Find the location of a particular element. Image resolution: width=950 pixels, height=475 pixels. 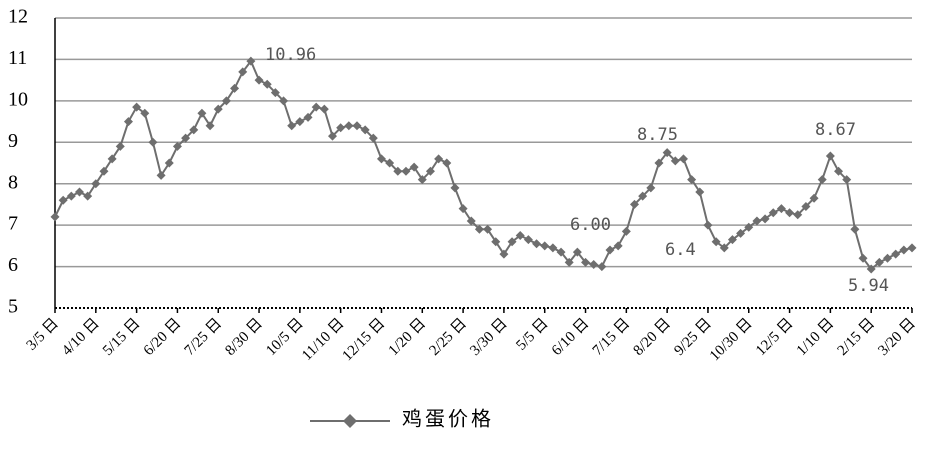

x-tick-label: 3/20 日 is located at coordinates (896, 337).